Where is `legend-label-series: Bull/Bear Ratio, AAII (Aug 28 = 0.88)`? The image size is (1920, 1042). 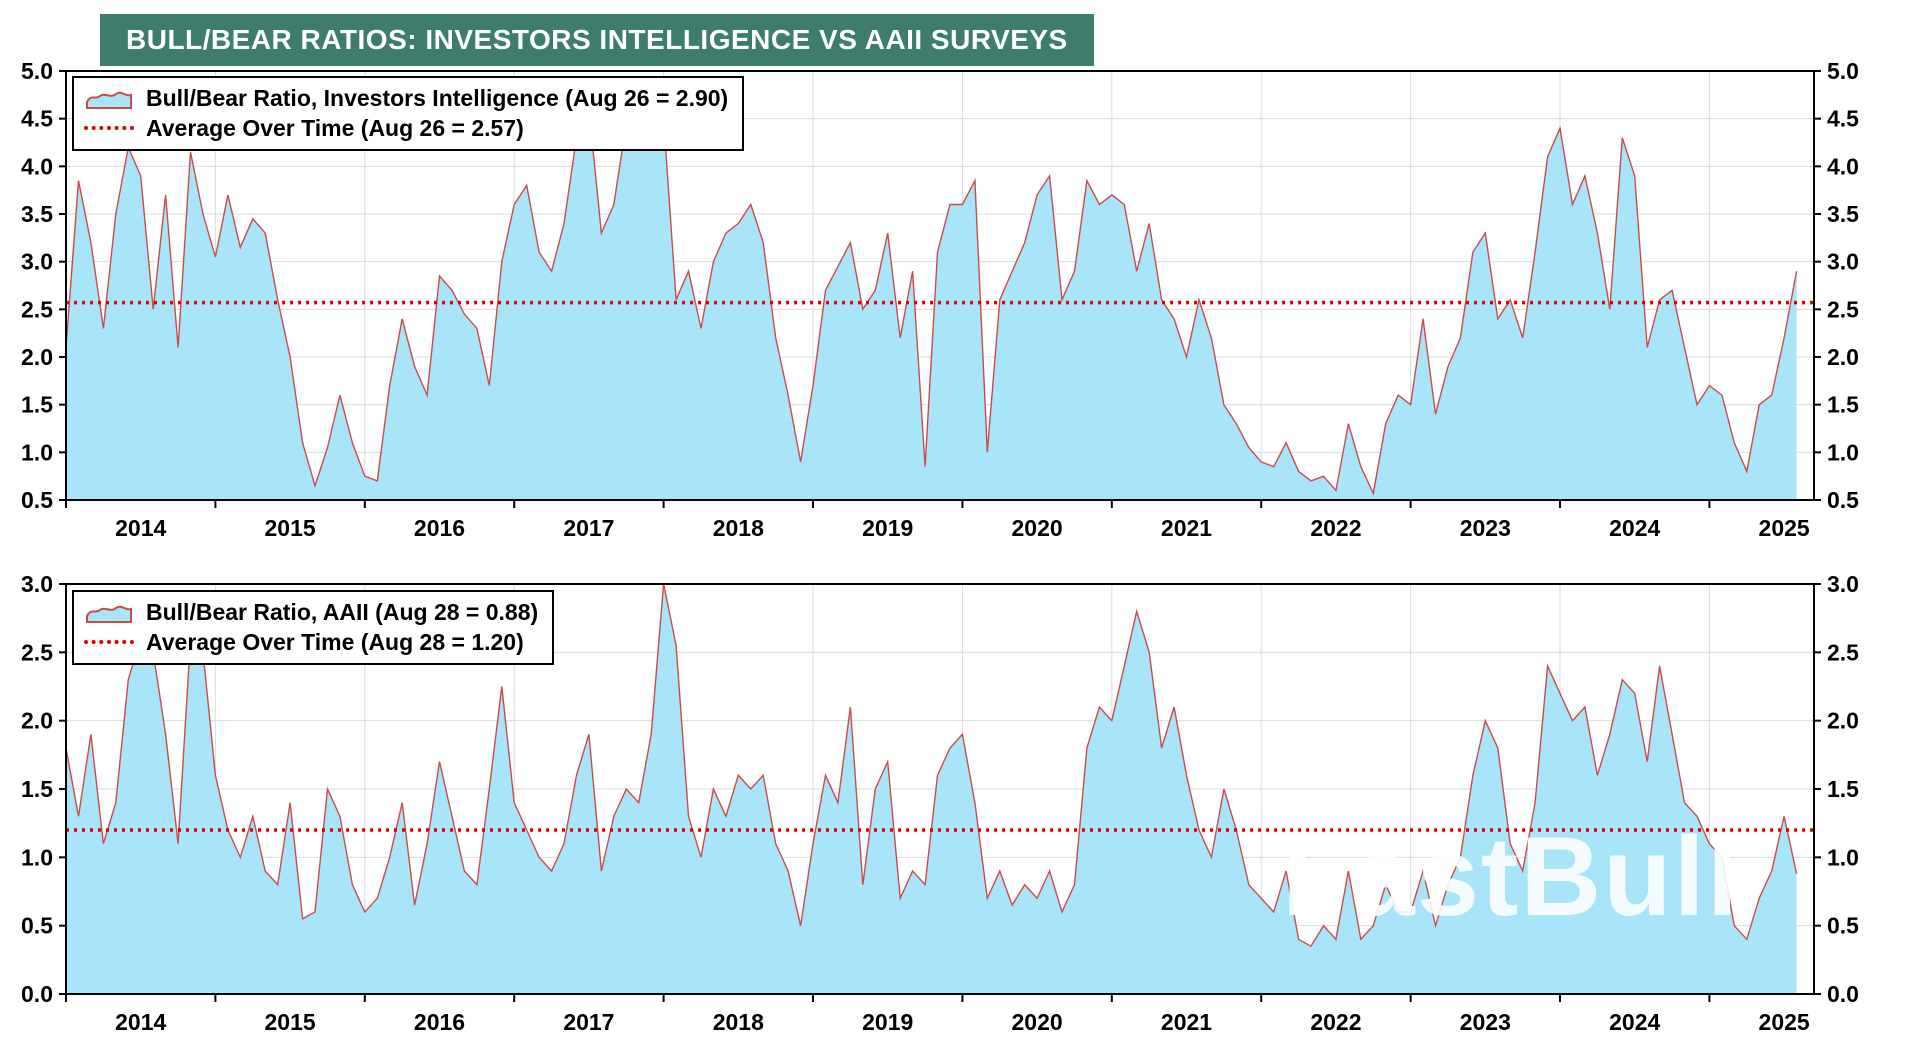 legend-label-series: Bull/Bear Ratio, AAII (Aug 28 = 0.88) is located at coordinates (342, 611).